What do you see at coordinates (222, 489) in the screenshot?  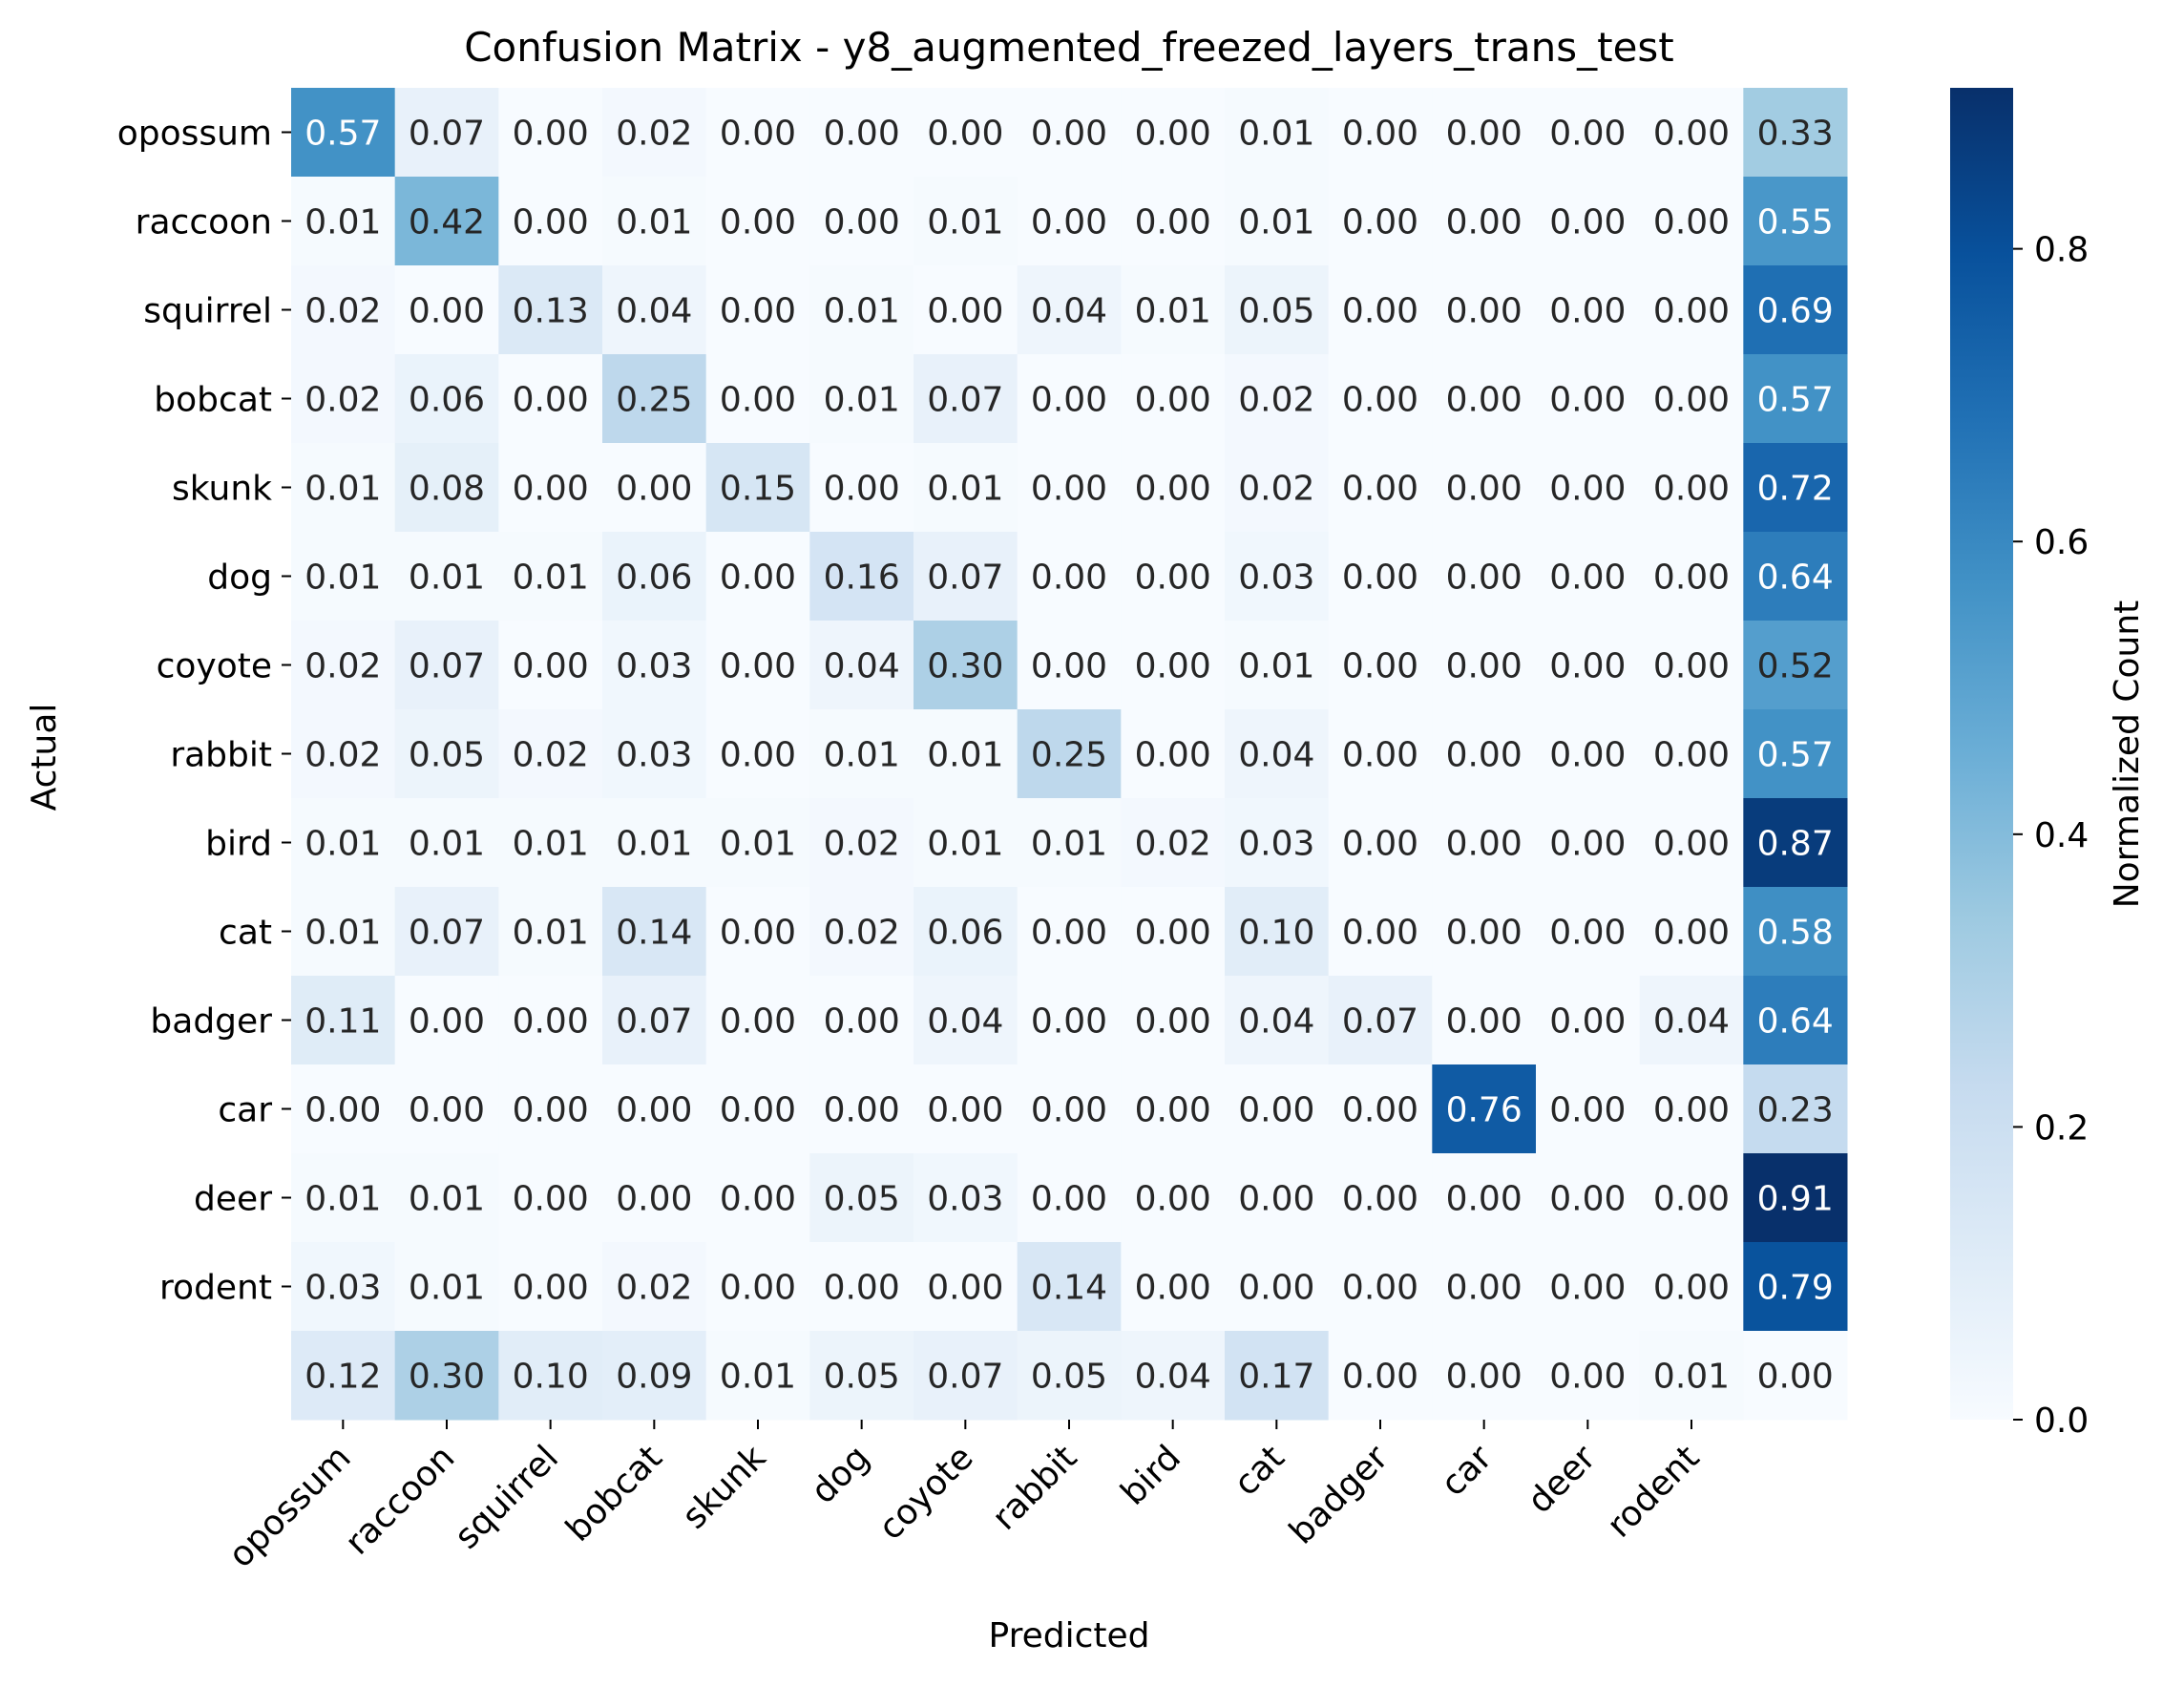 I see `y-tick-label: skunk` at bounding box center [222, 489].